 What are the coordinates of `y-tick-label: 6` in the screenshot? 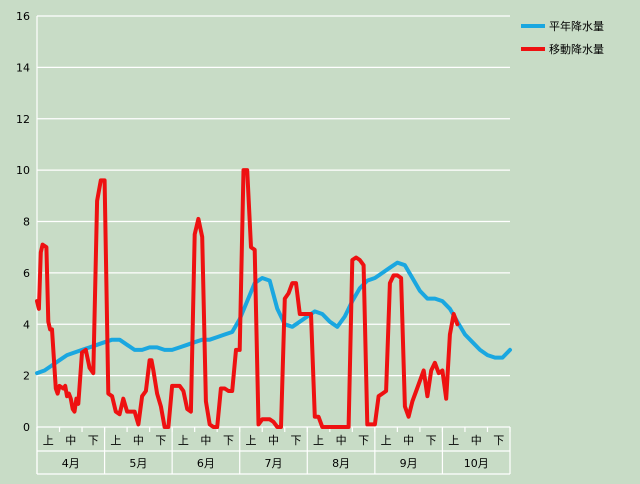 It's located at (26, 273).